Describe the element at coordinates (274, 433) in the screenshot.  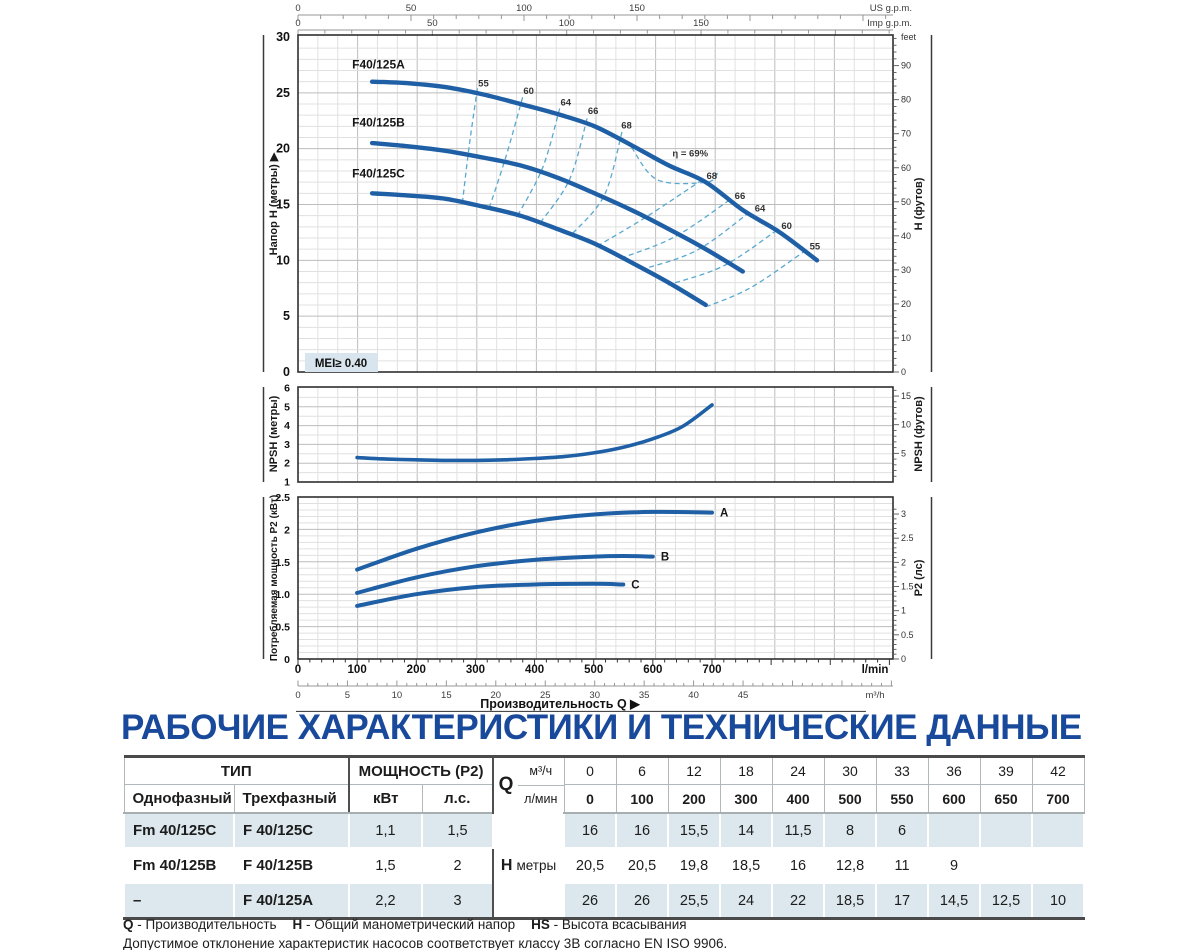
I see `npsh-axis-title: NPSH (метры)` at that location.